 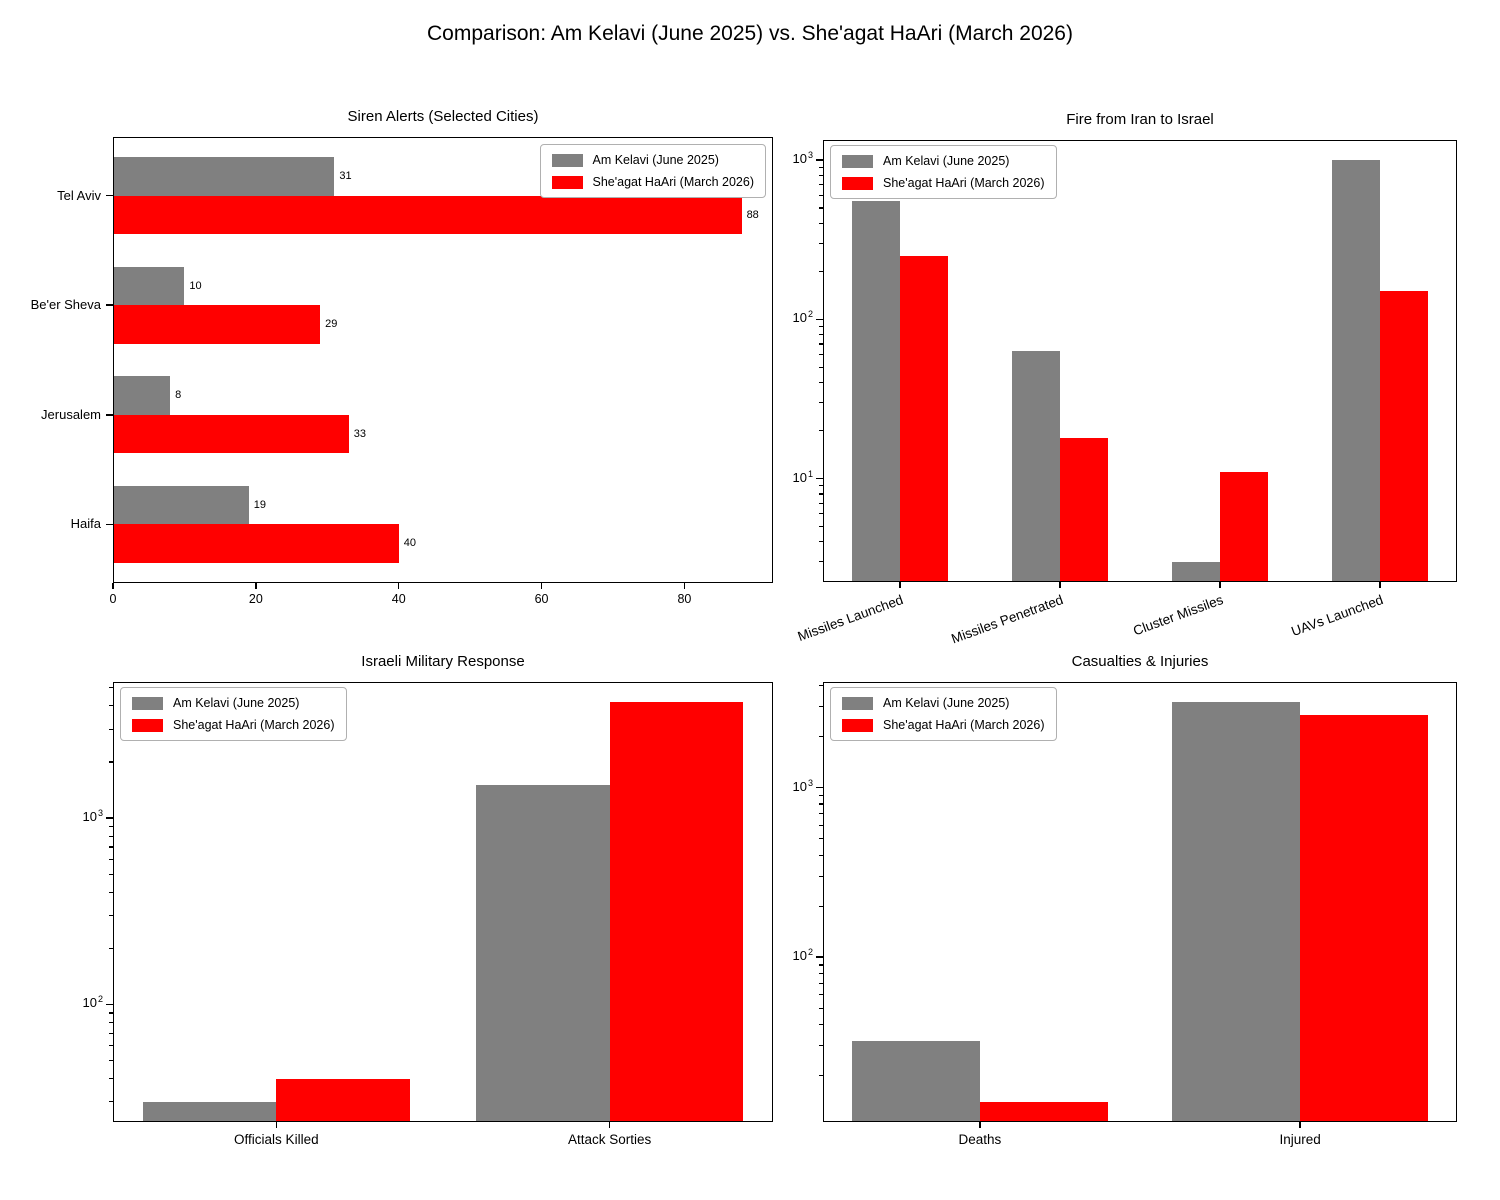 What do you see at coordinates (1043, 1111) in the screenshot?
I see `bar-she-agat-haari-march-2026-deaths` at bounding box center [1043, 1111].